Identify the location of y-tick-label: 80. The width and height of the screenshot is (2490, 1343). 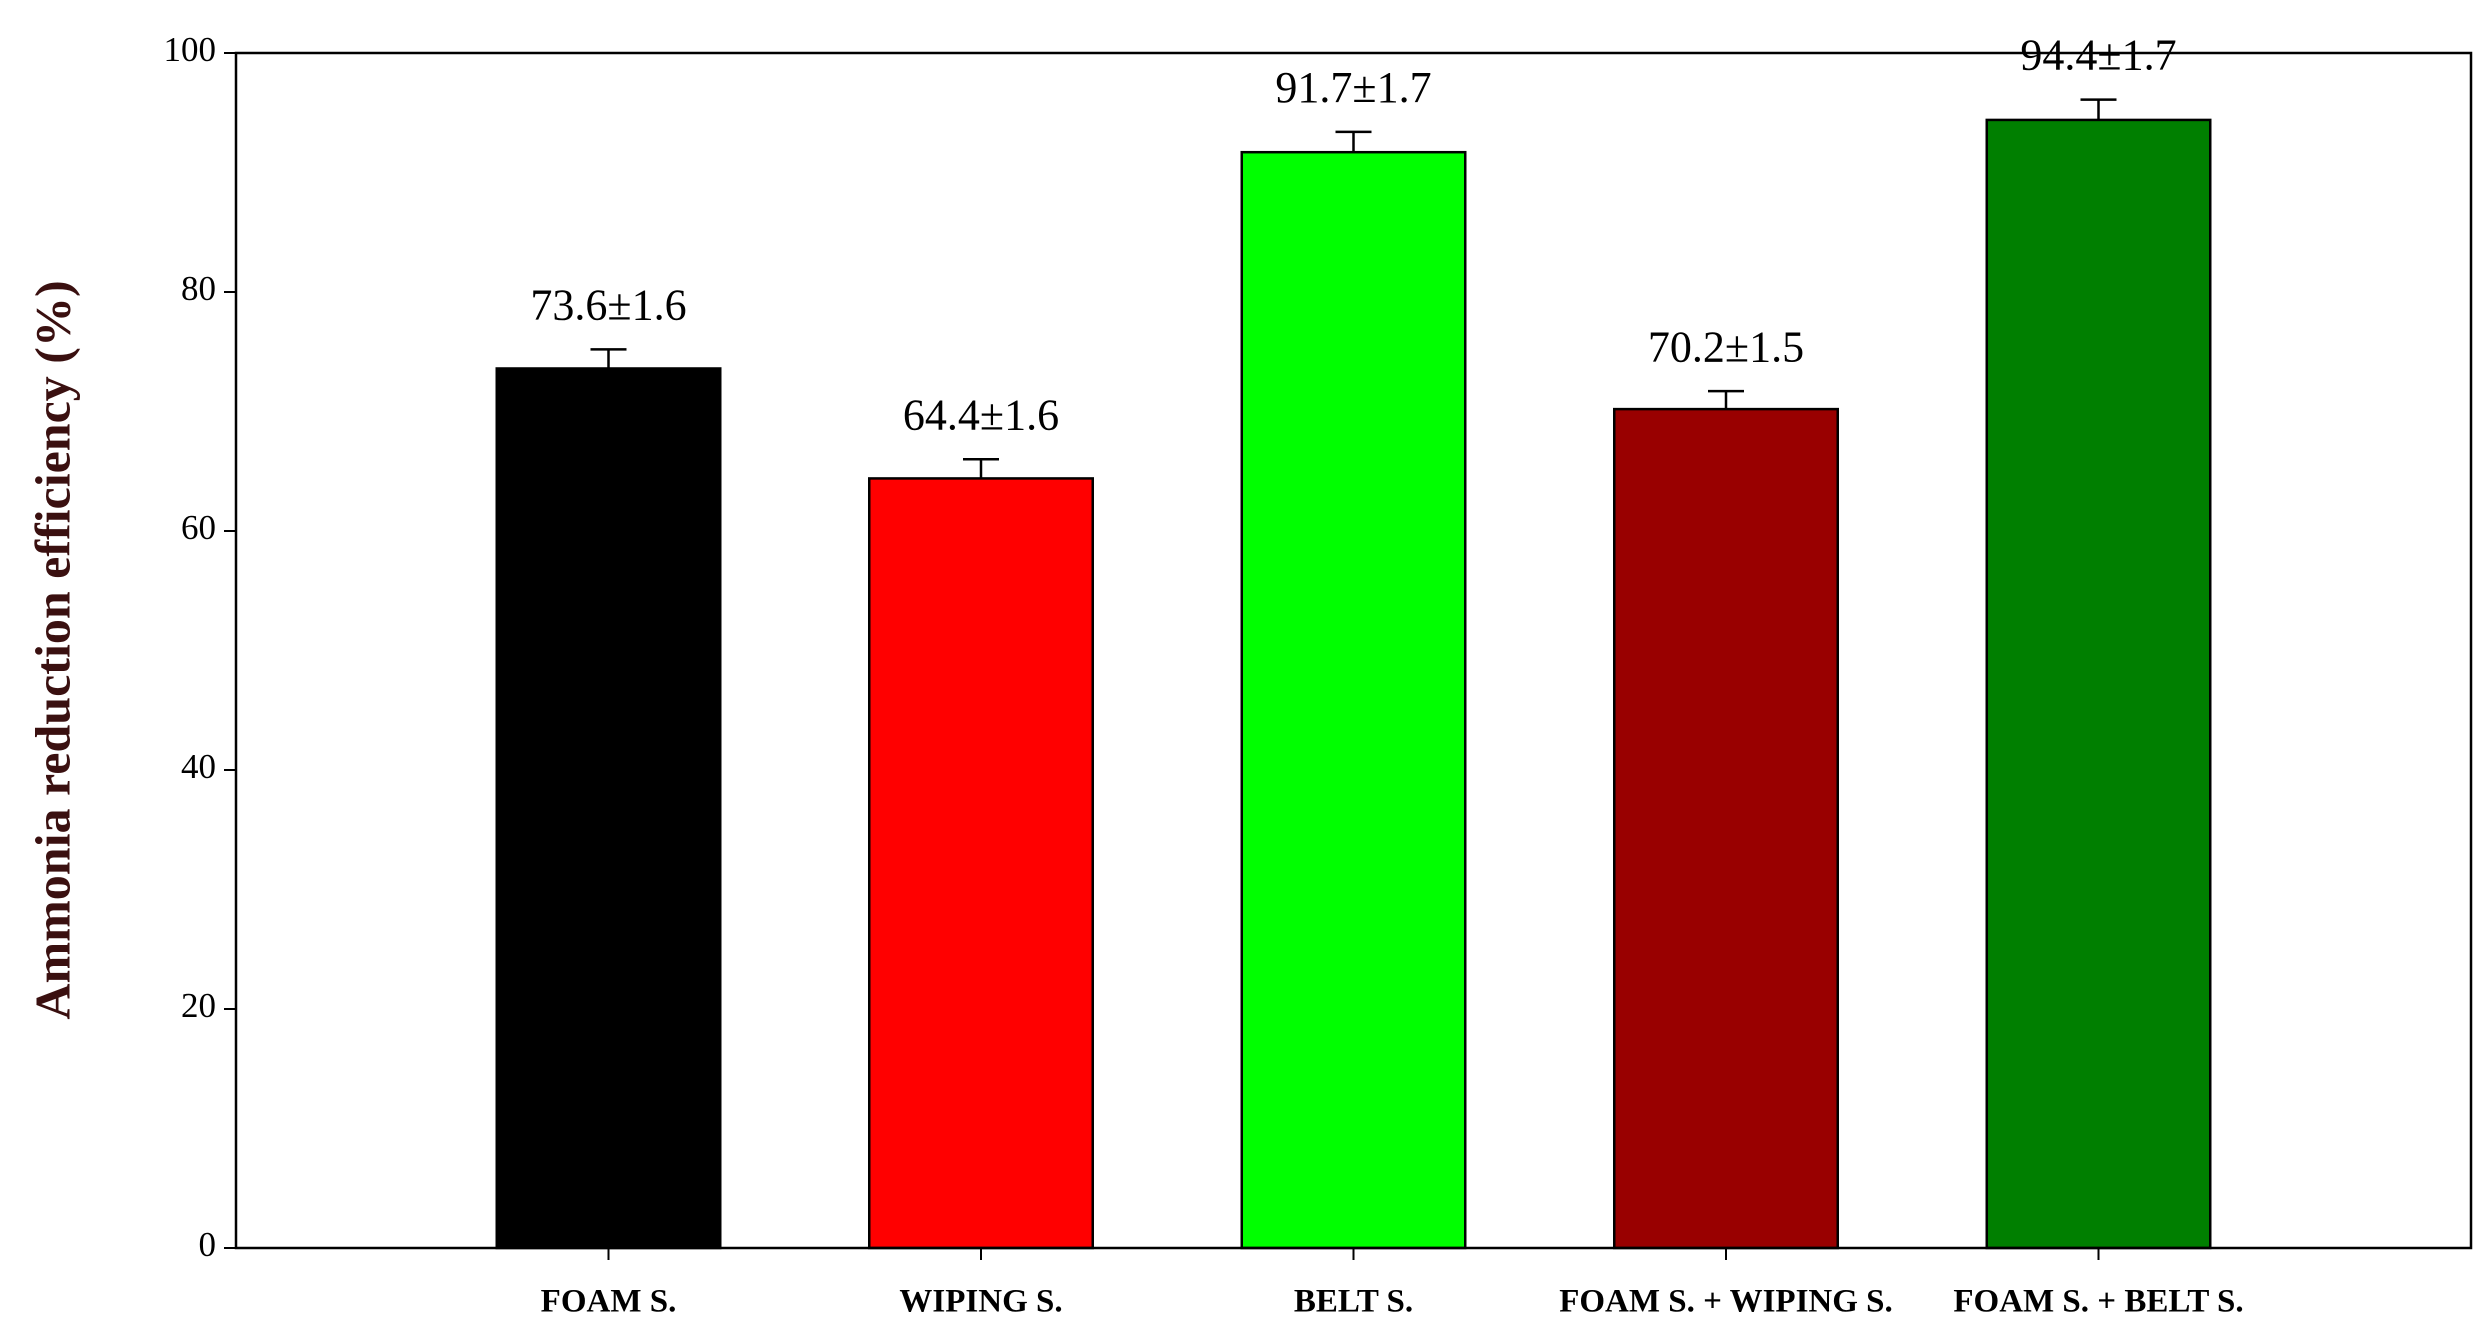
(198, 288).